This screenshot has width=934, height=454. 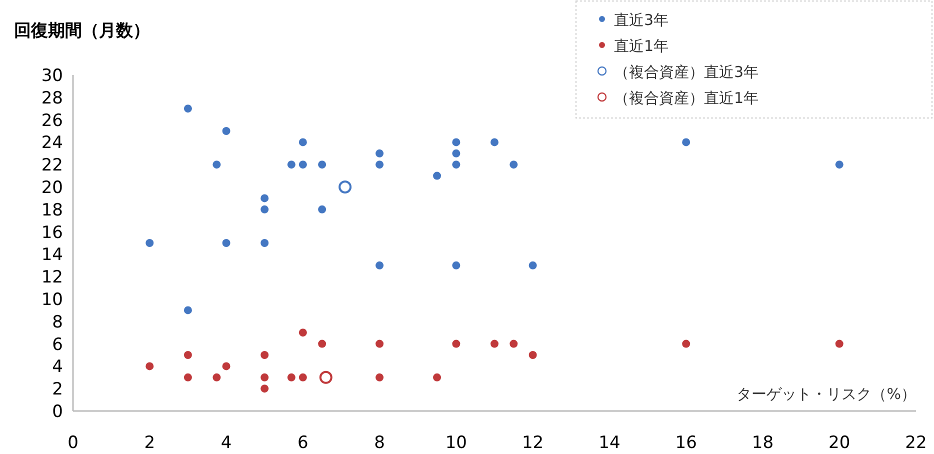 I want to click on legend-label: 直近1年, so click(x=641, y=46).